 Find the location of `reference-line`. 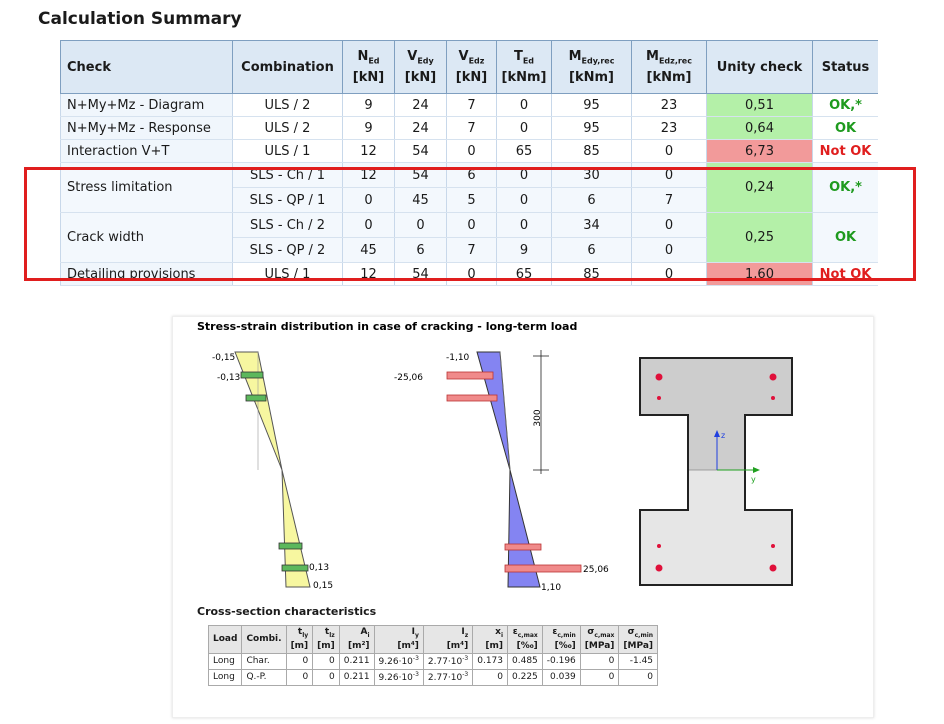

reference-line is located at coordinates (505, 411).